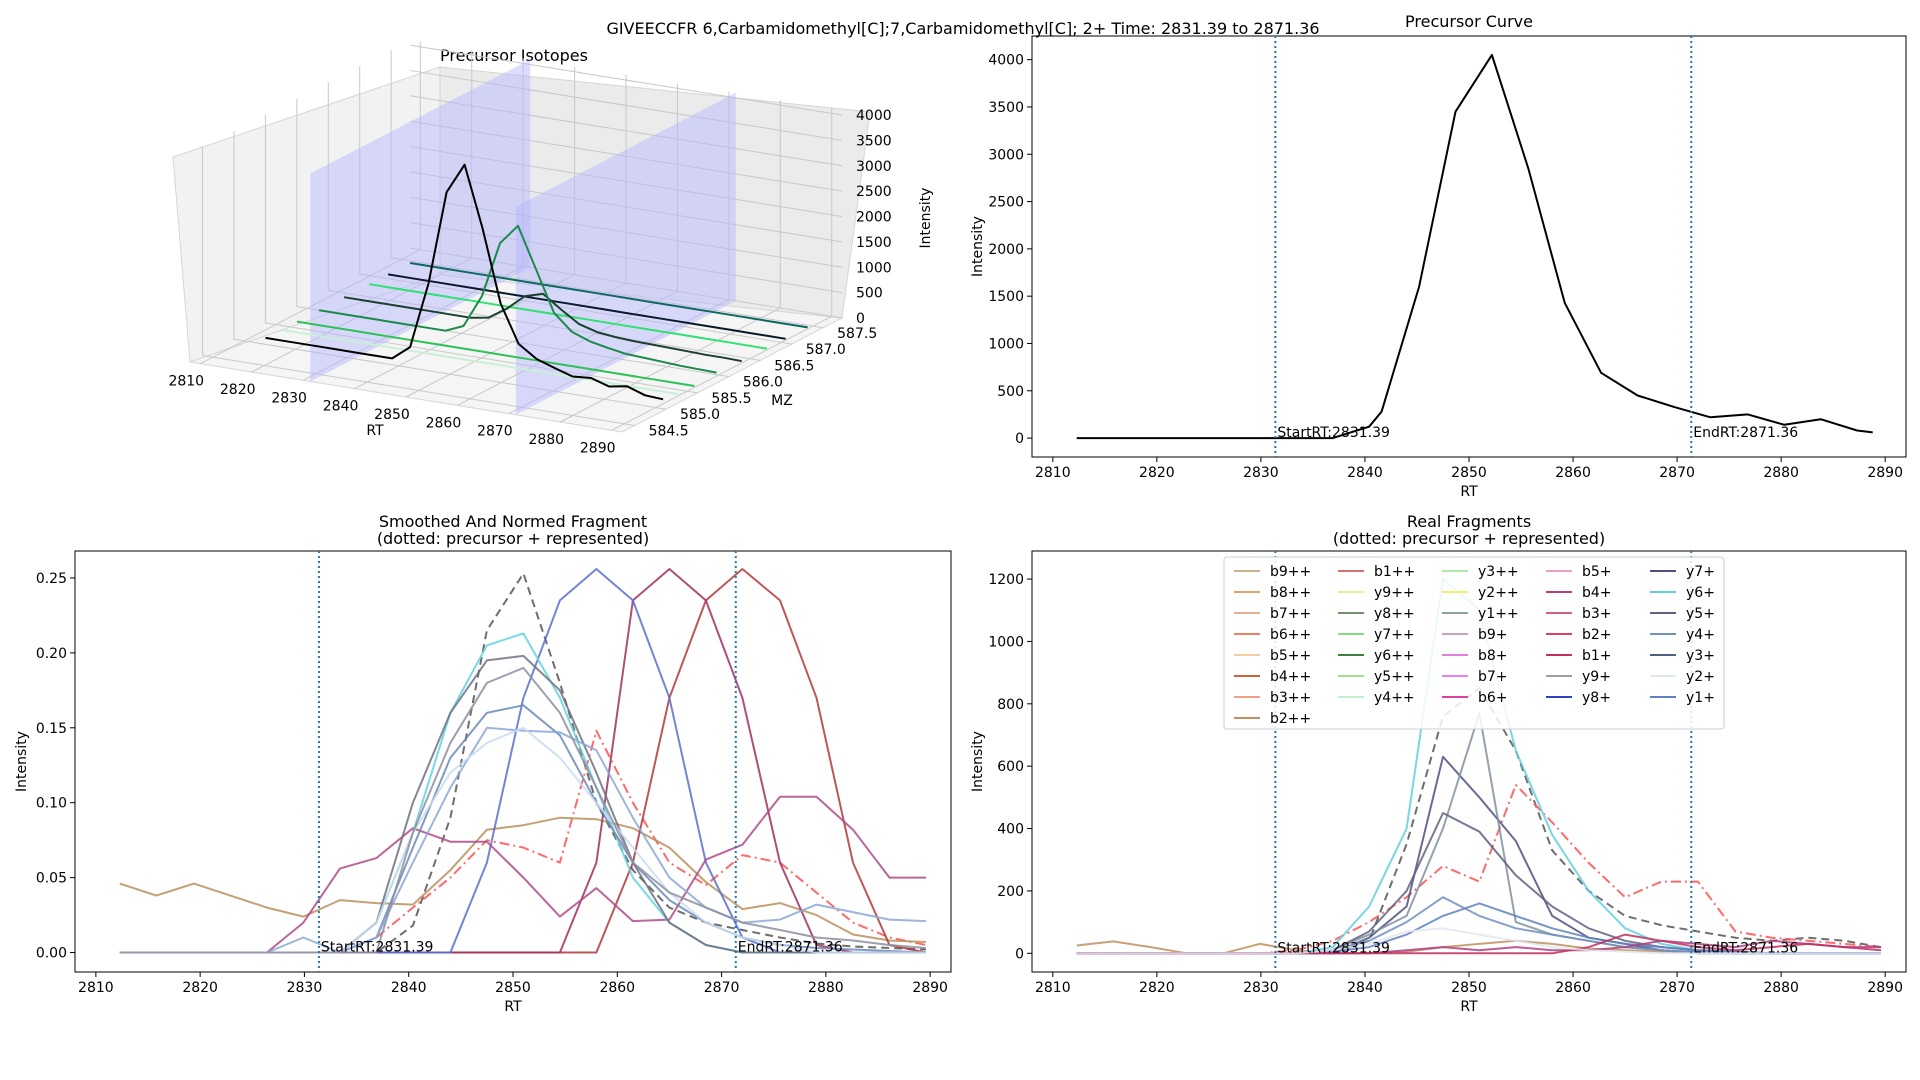  What do you see at coordinates (1394, 572) in the screenshot?
I see `panel-3-legend-label: b1++` at bounding box center [1394, 572].